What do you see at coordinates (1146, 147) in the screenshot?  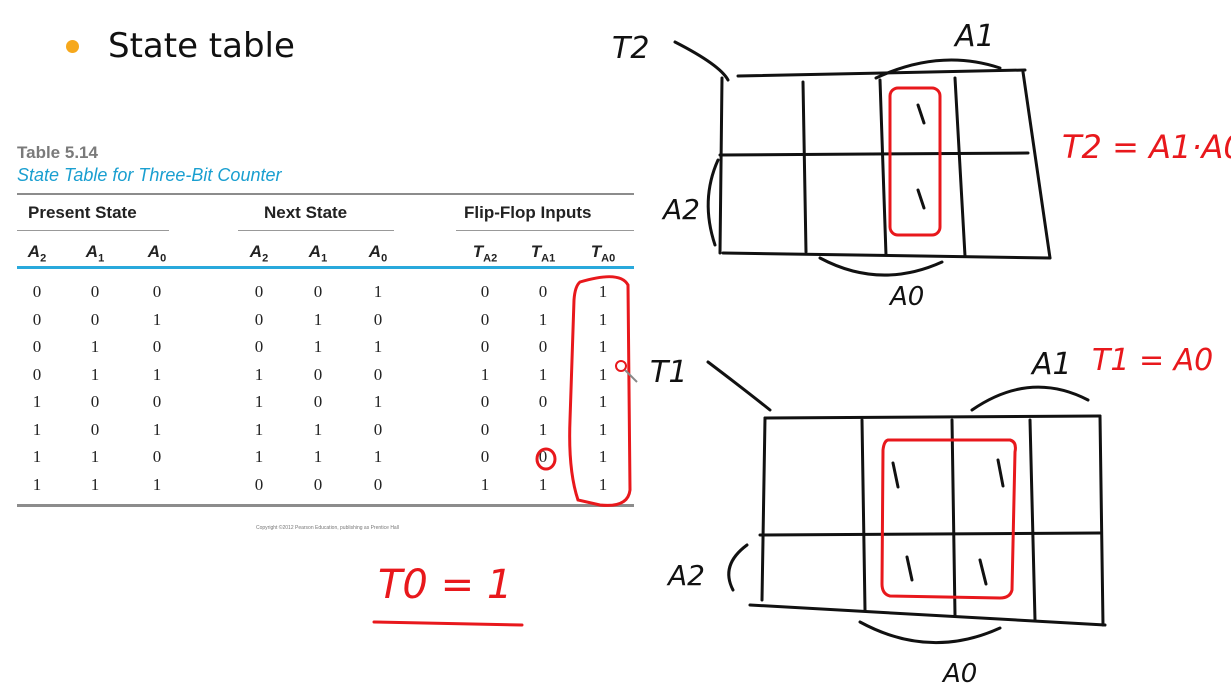 I see `equation-t2: T2 = A1·A0` at bounding box center [1146, 147].